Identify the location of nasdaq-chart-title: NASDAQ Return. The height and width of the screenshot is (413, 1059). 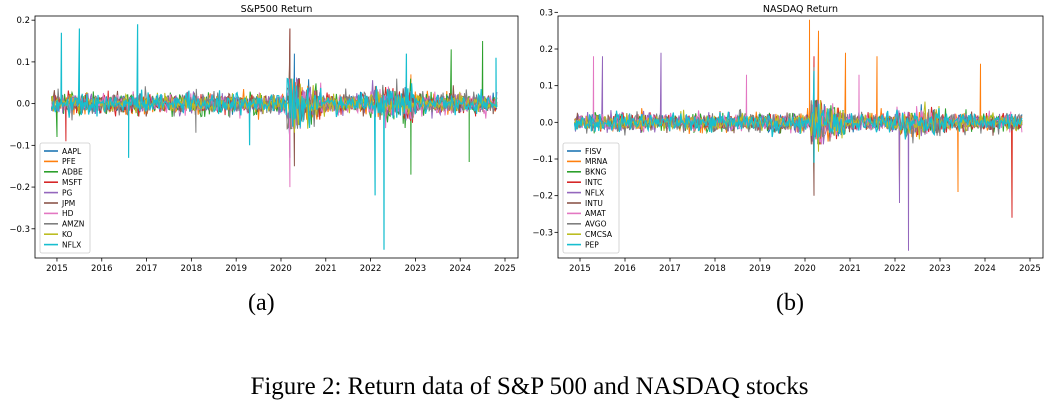
(800, 9).